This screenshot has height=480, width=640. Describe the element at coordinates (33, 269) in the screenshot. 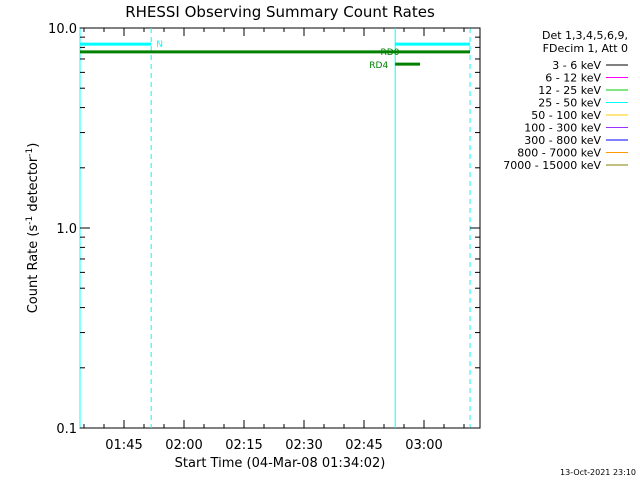

I see `y-label-main: Count Rate (s` at that location.